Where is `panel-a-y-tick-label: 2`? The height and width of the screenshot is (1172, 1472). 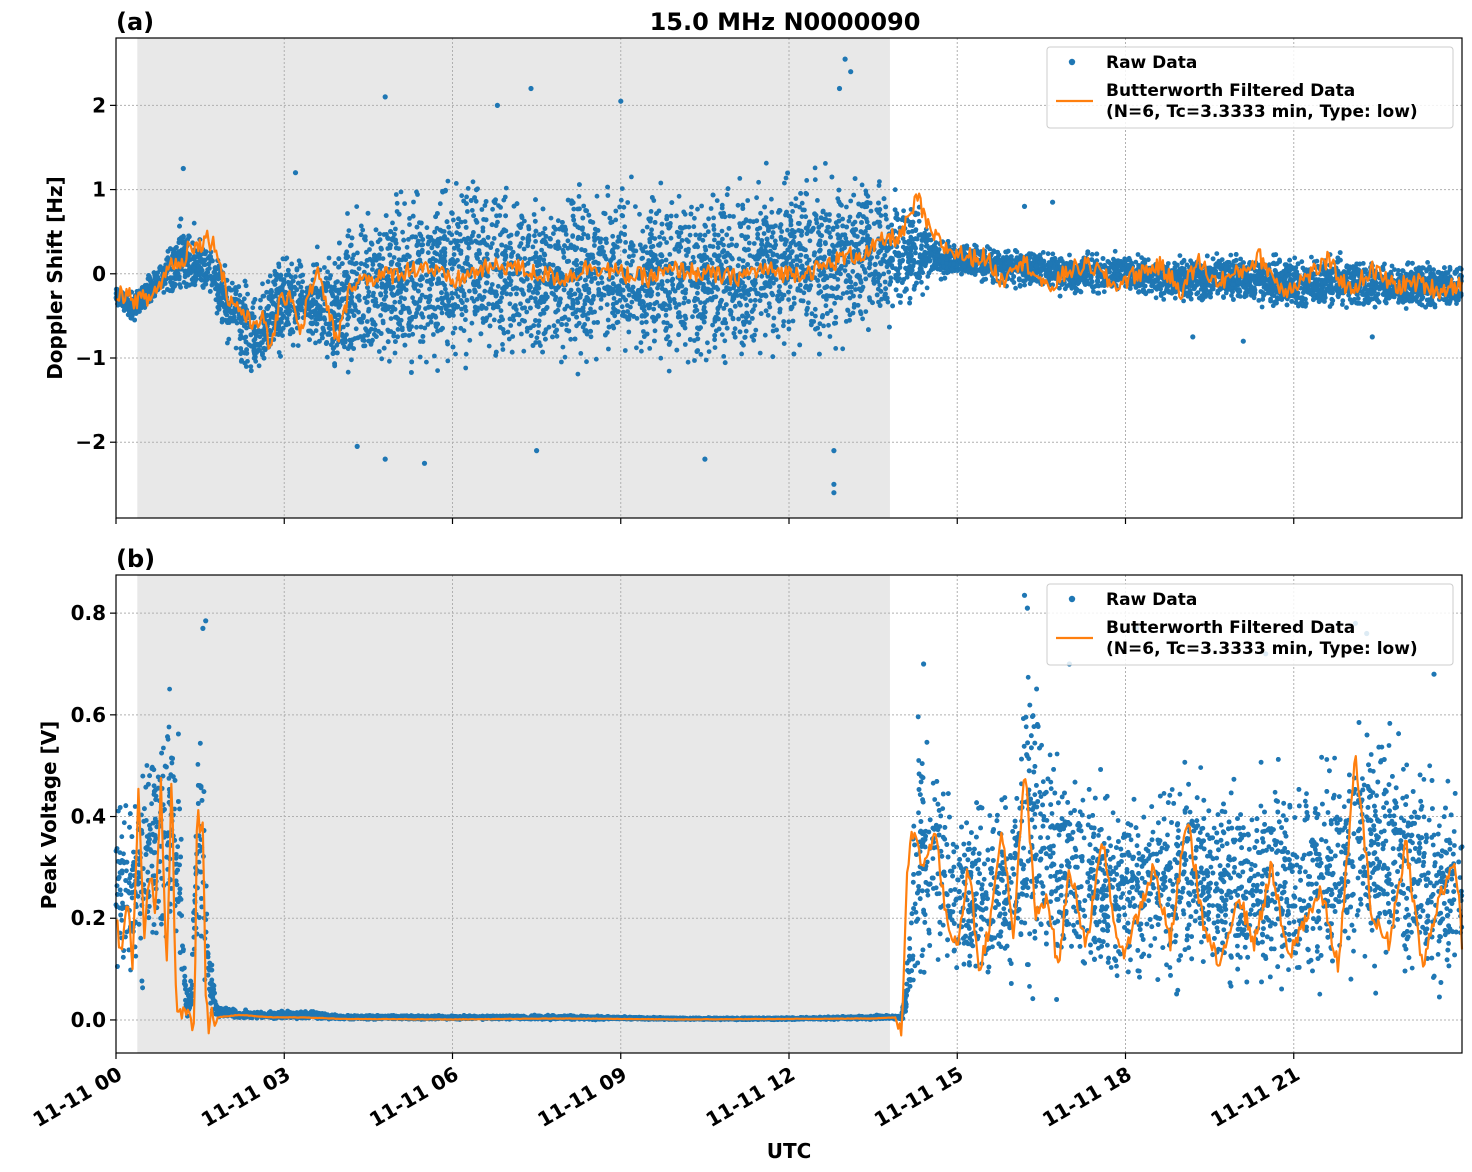
panel-a-y-tick-label: 2 is located at coordinates (99, 105).